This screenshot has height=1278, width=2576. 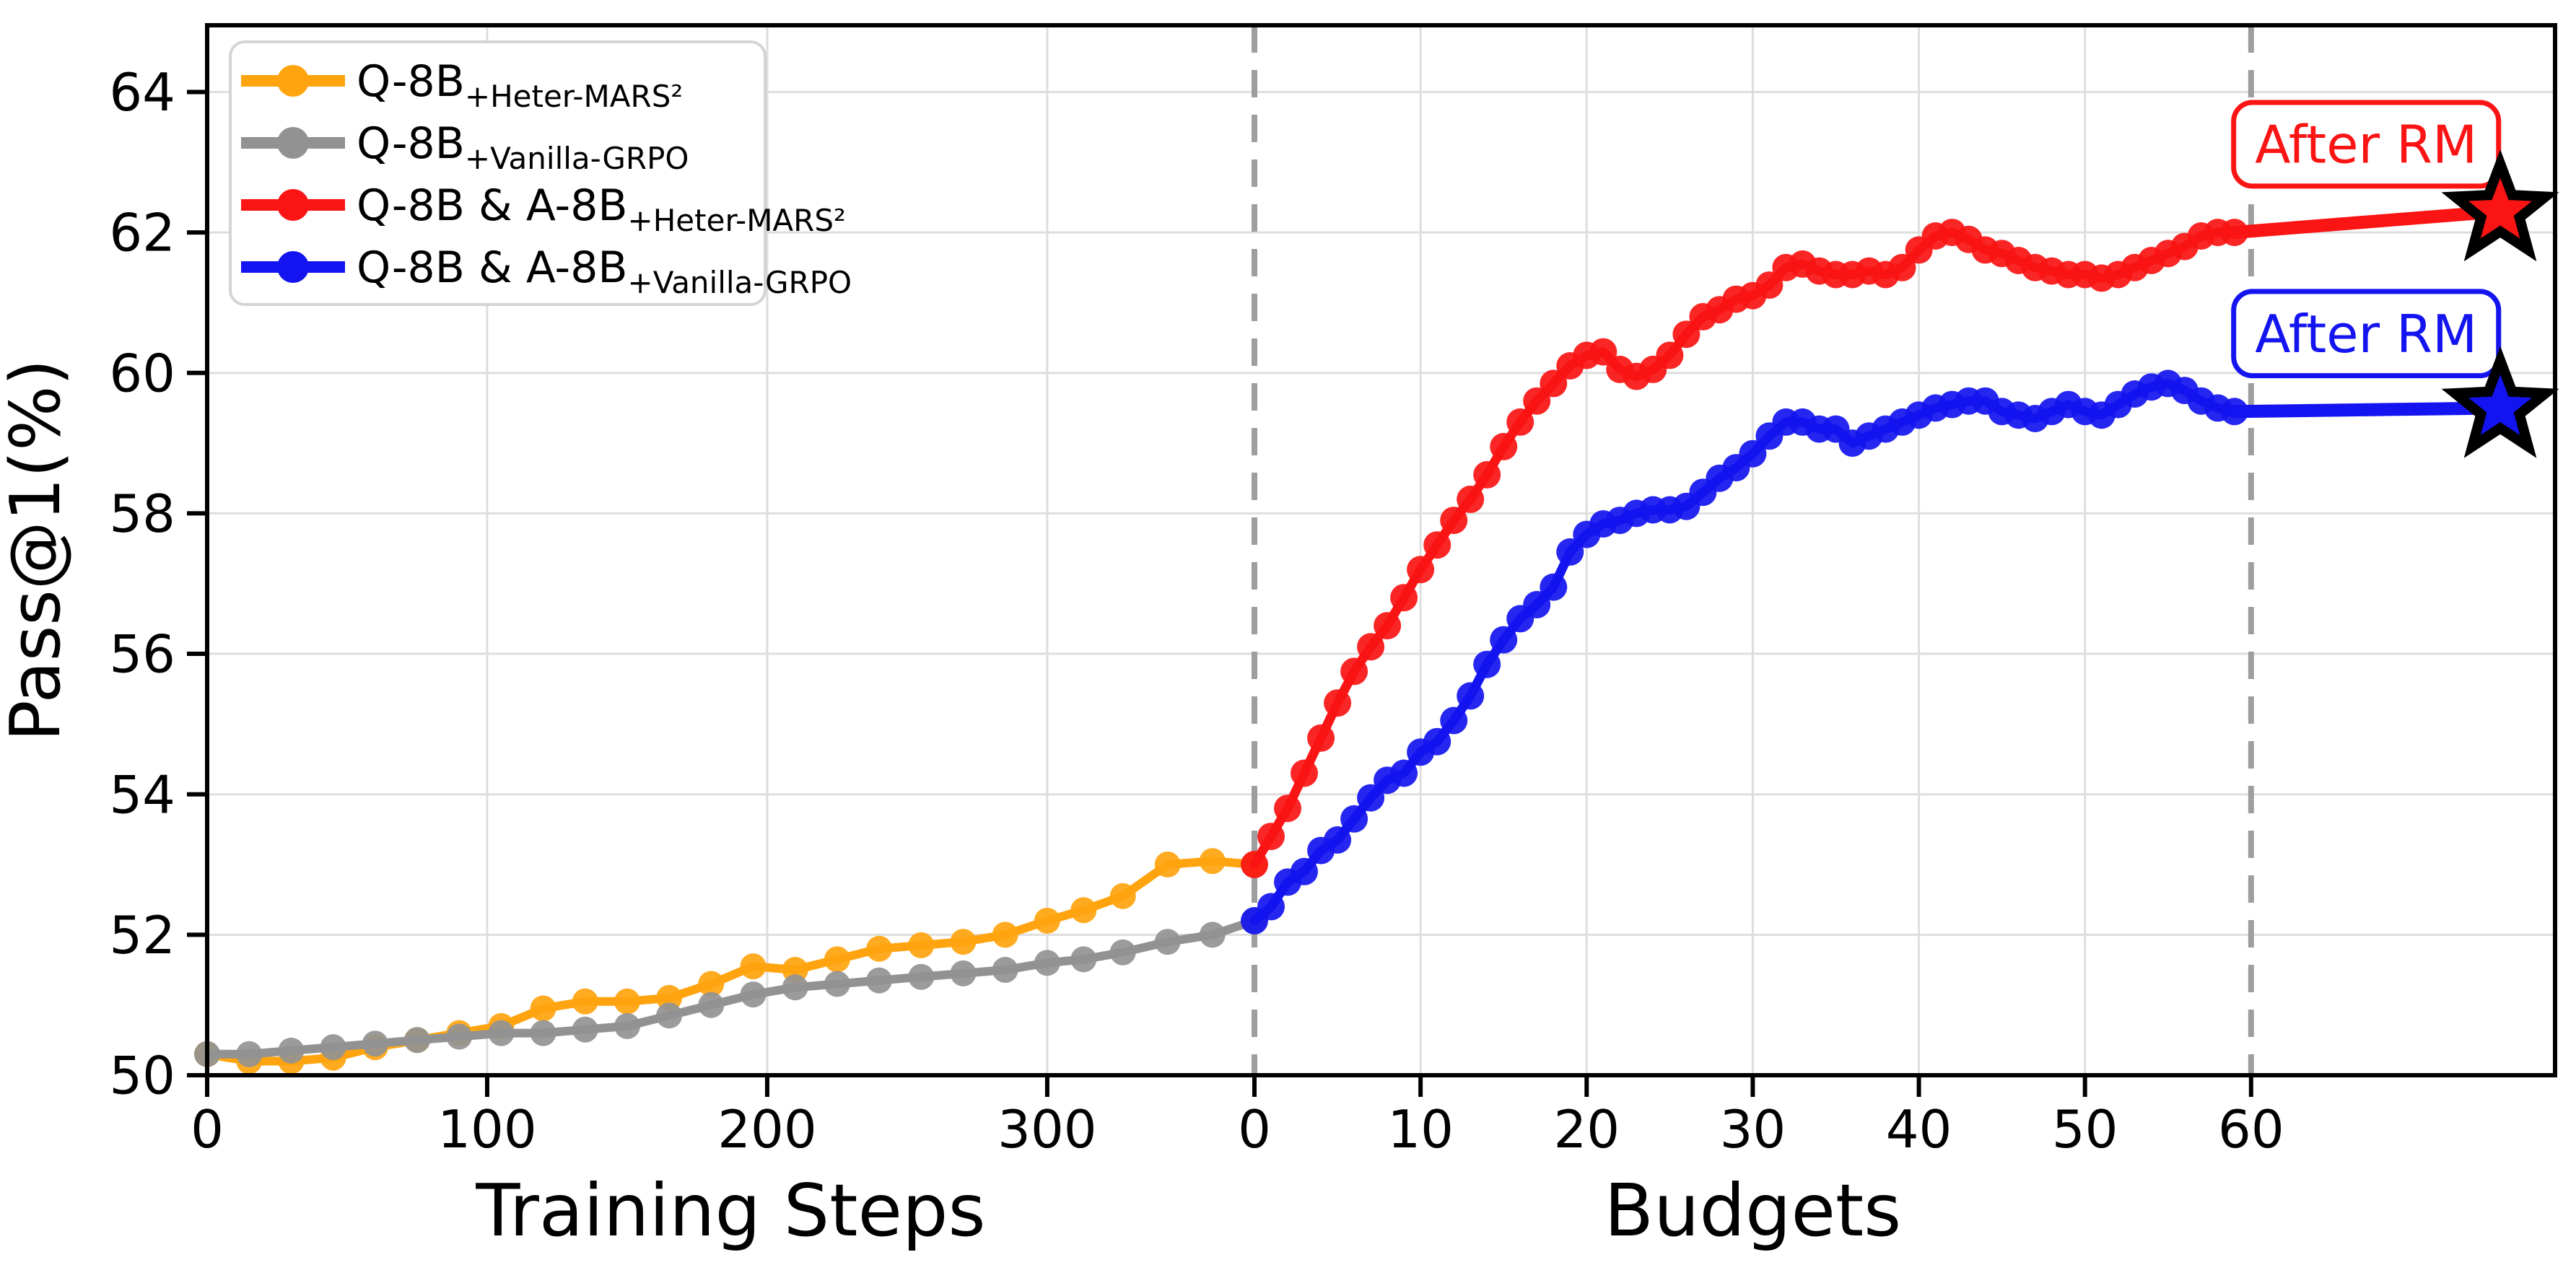 I want to click on x-tick-label: 10, so click(x=1420, y=1129).